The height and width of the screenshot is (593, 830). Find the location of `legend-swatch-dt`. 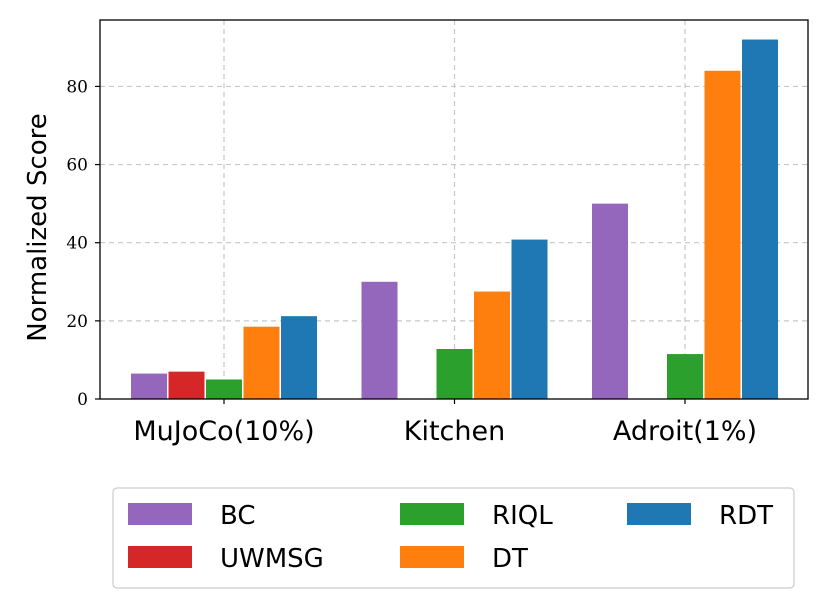

legend-swatch-dt is located at coordinates (432, 557).